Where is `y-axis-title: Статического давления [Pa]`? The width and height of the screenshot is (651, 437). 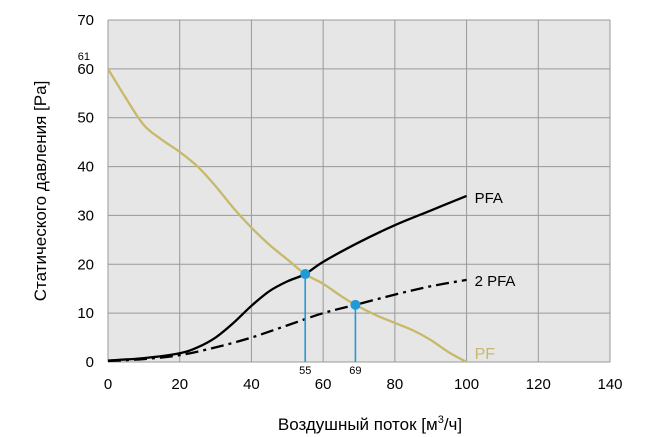
y-axis-title: Статического давления [Pa] is located at coordinates (40, 191).